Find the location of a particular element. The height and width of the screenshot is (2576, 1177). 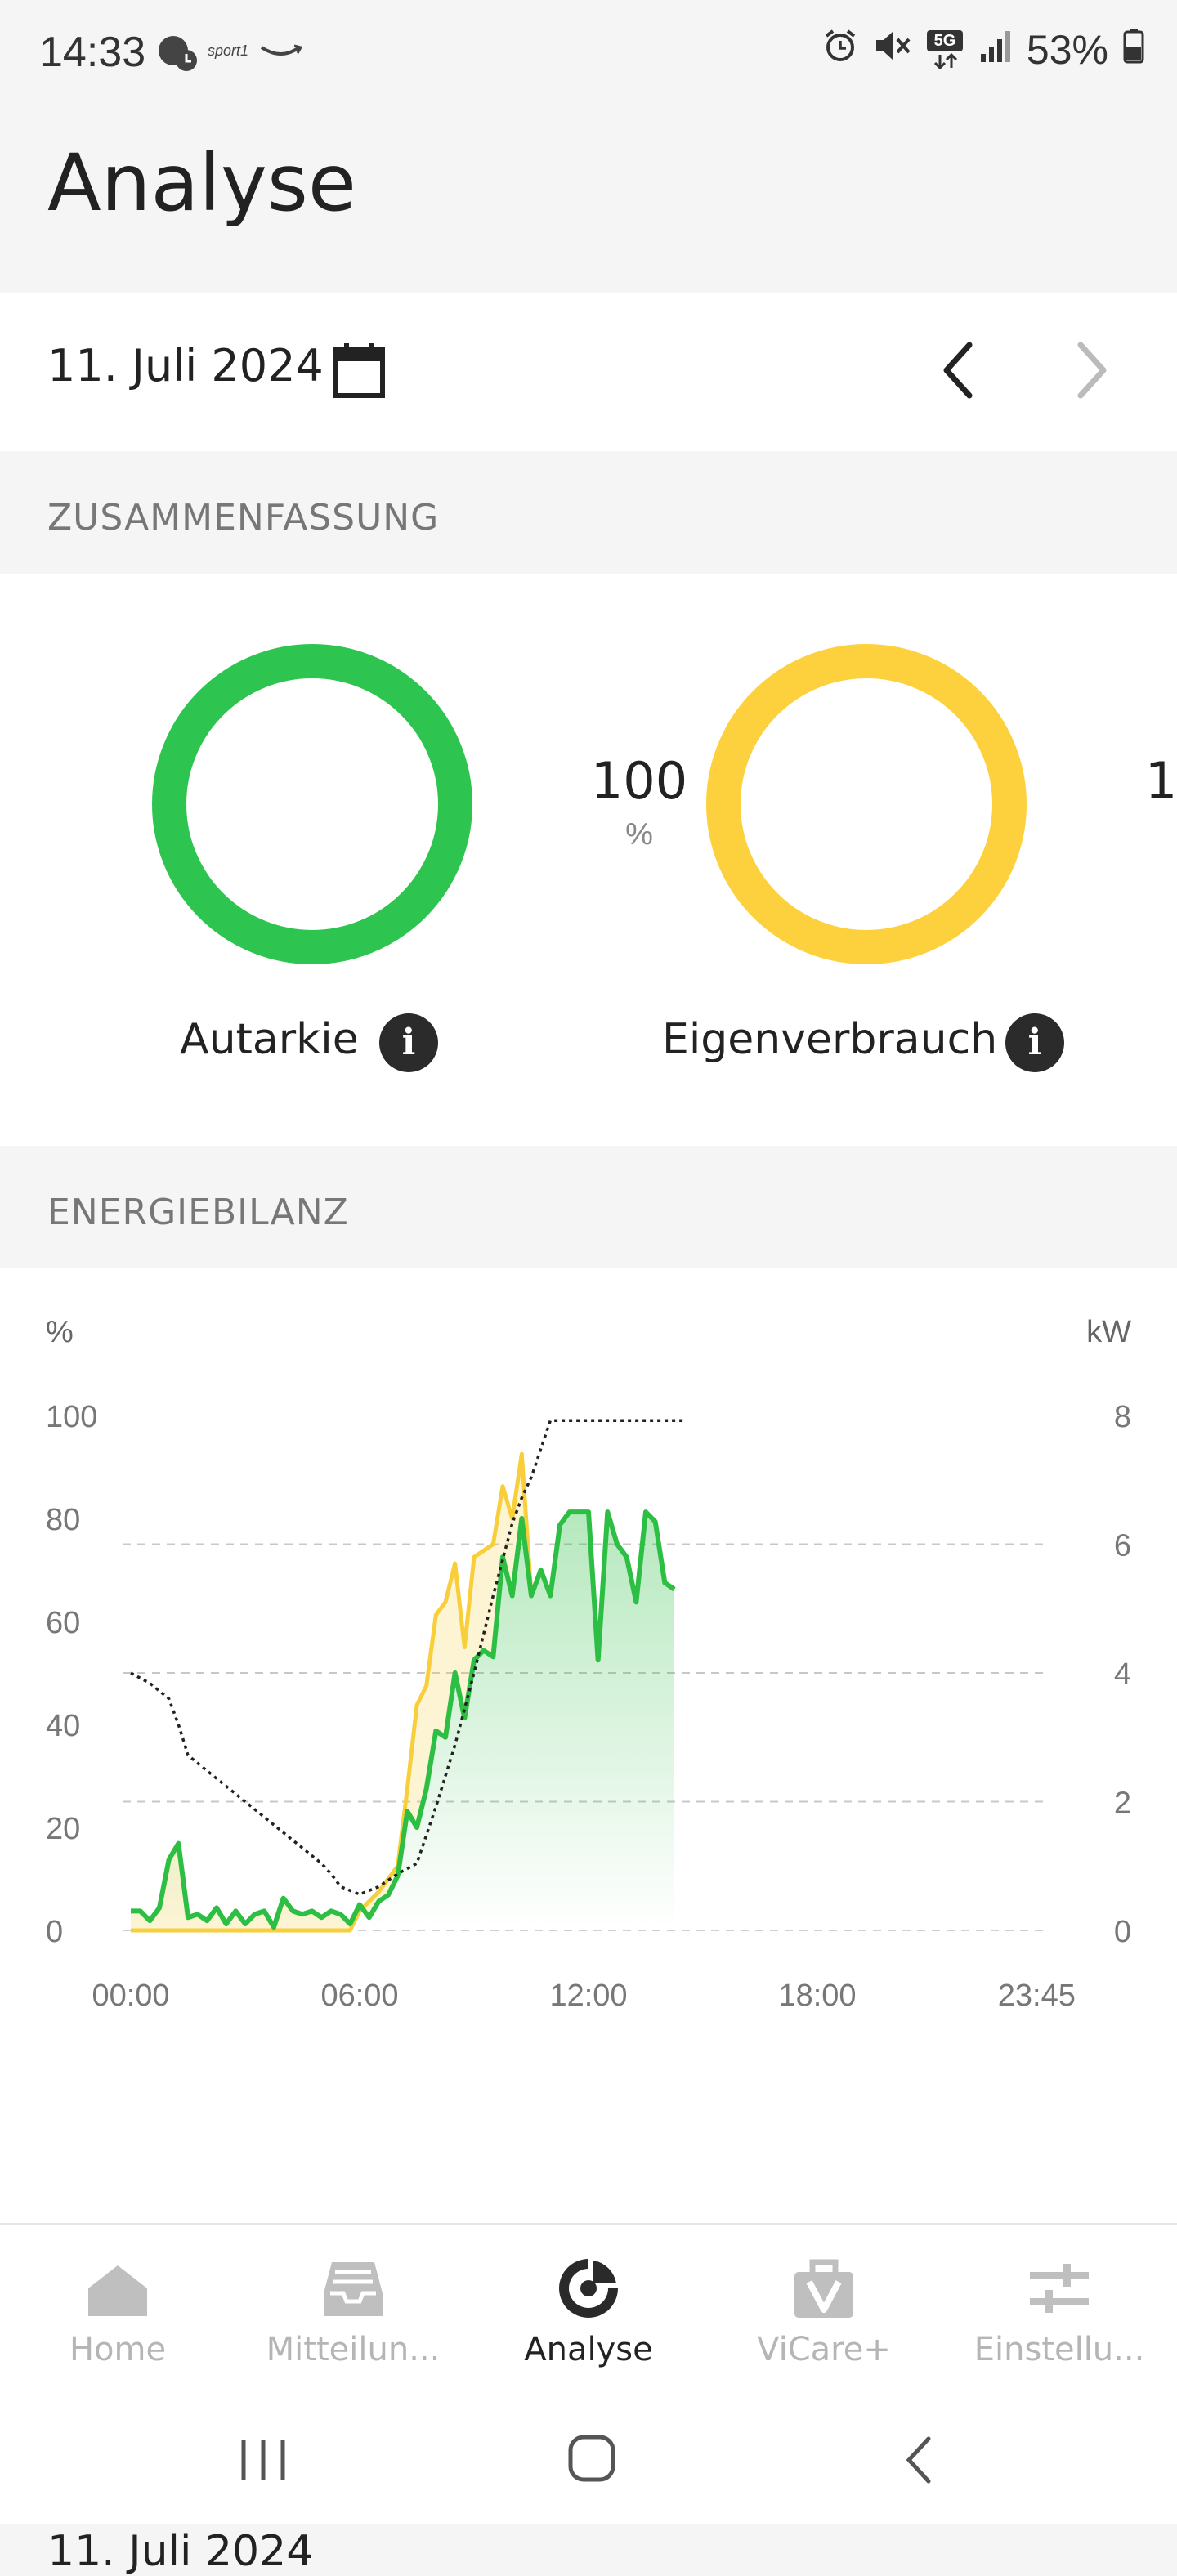

system-nav is located at coordinates (588, 2459).